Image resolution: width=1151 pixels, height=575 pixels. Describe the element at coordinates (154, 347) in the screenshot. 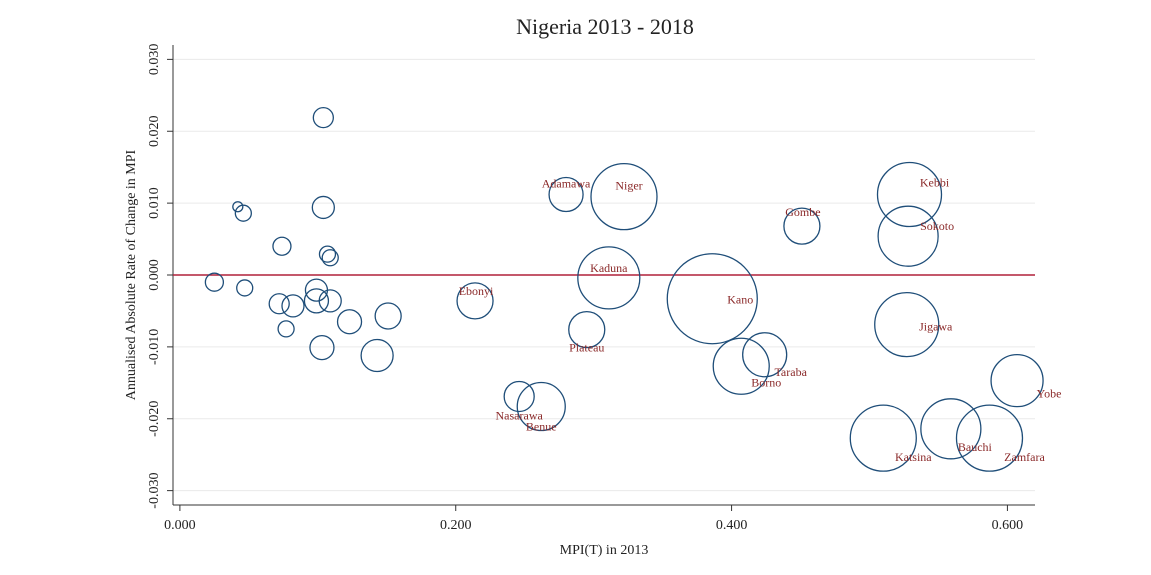

I see `y-tick-label: -0.010` at that location.